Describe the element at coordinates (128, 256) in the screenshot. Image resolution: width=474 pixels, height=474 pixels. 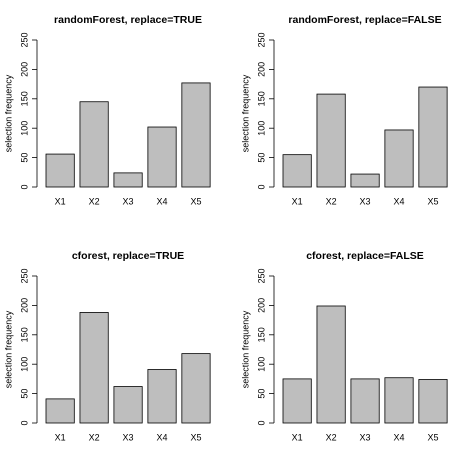
I see `chart-title: cforest, replace=TRUE` at that location.